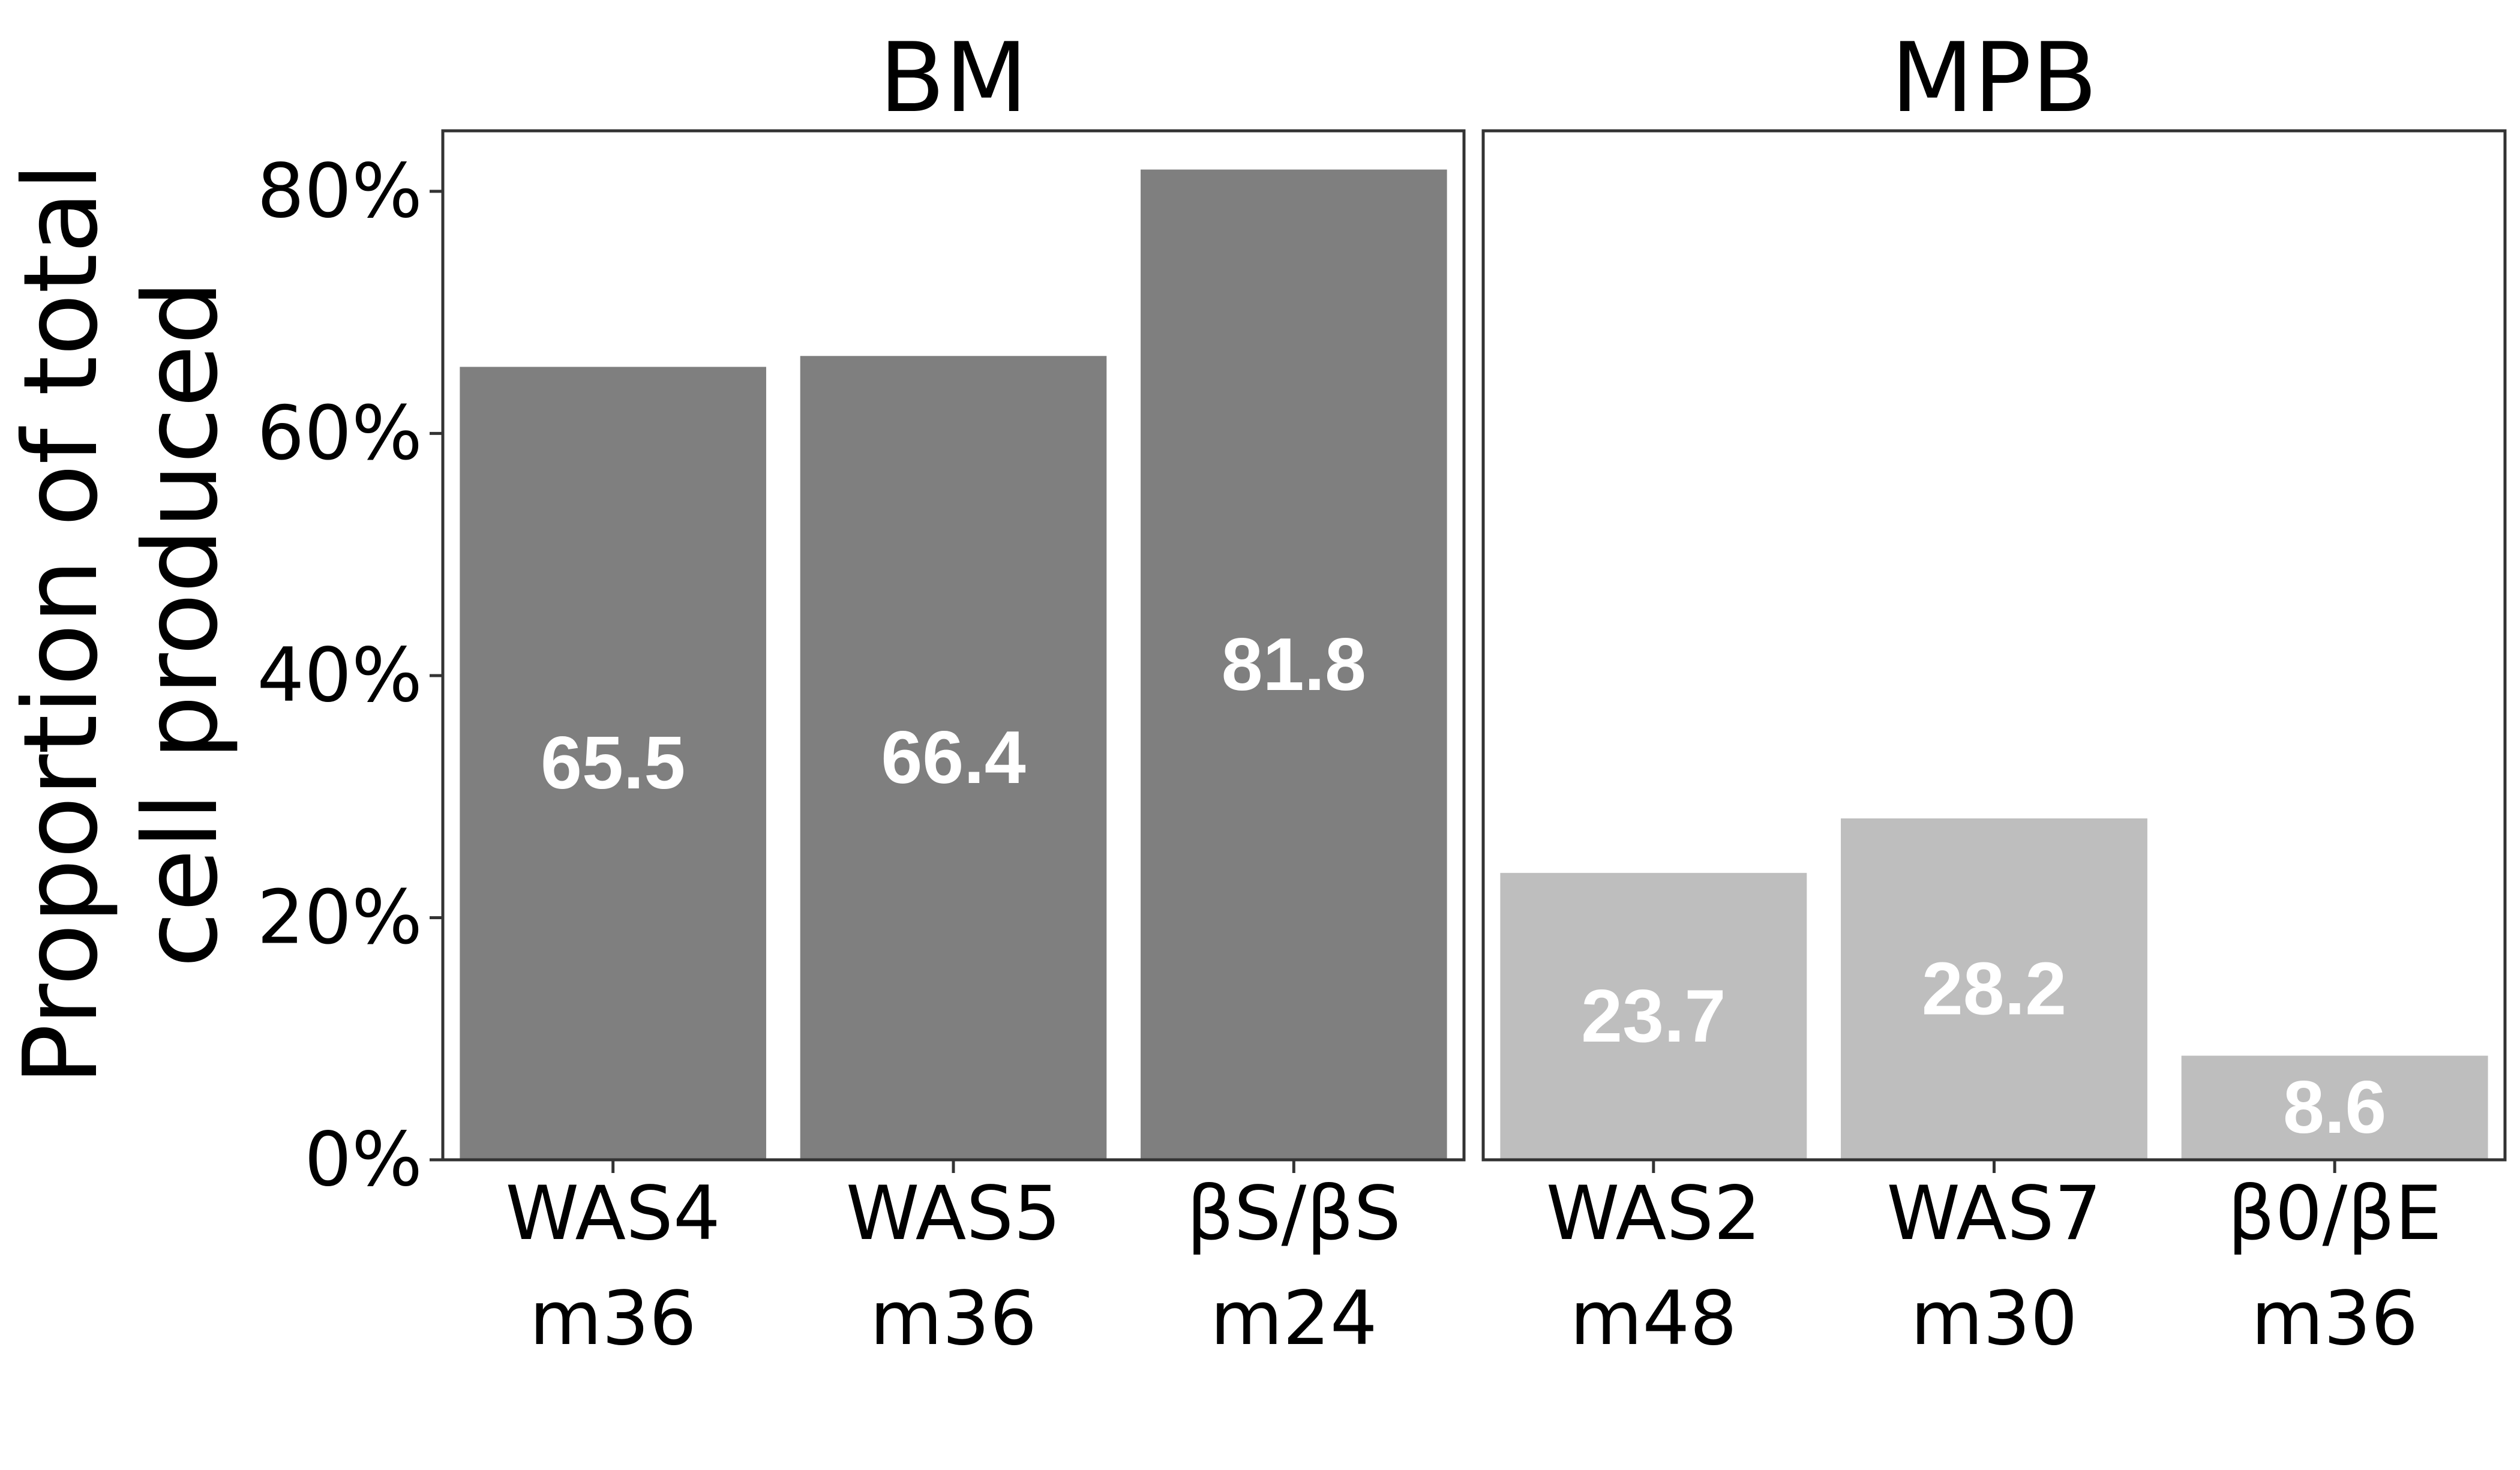 This screenshot has height=1470, width=2520. I want to click on panel-title: MPB, so click(1994, 78).